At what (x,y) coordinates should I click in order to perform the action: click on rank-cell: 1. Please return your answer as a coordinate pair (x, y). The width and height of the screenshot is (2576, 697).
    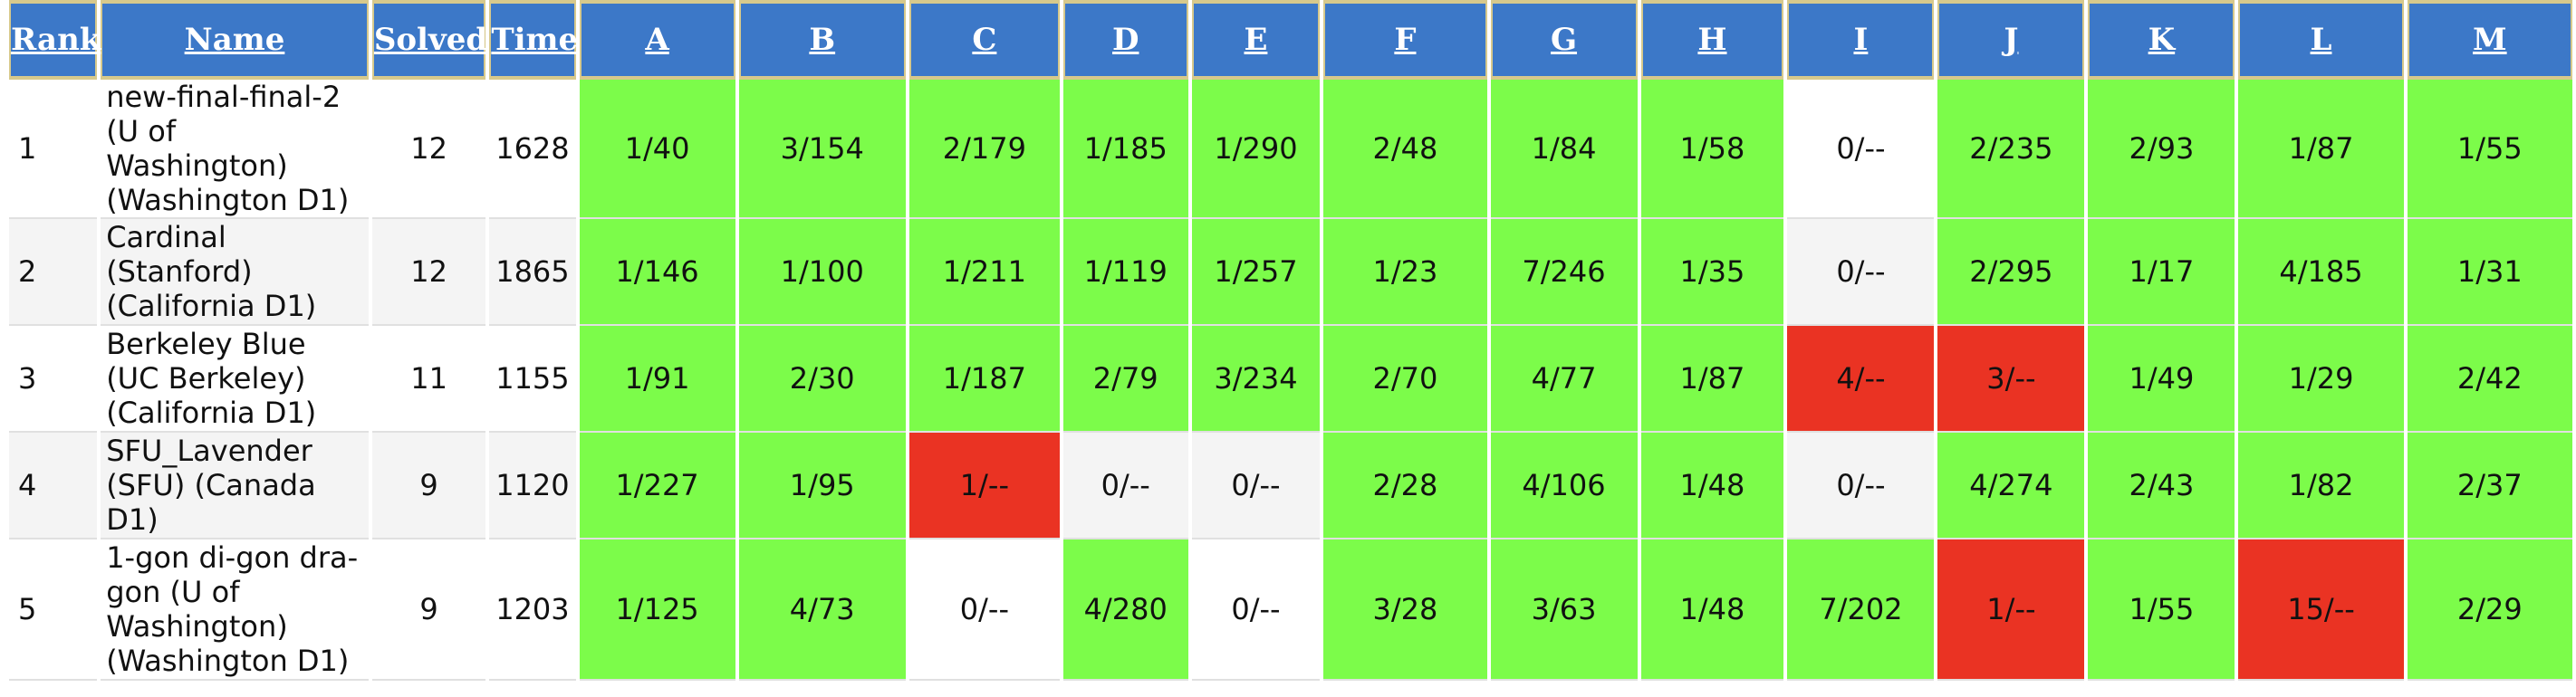
    Looking at the image, I should click on (53, 149).